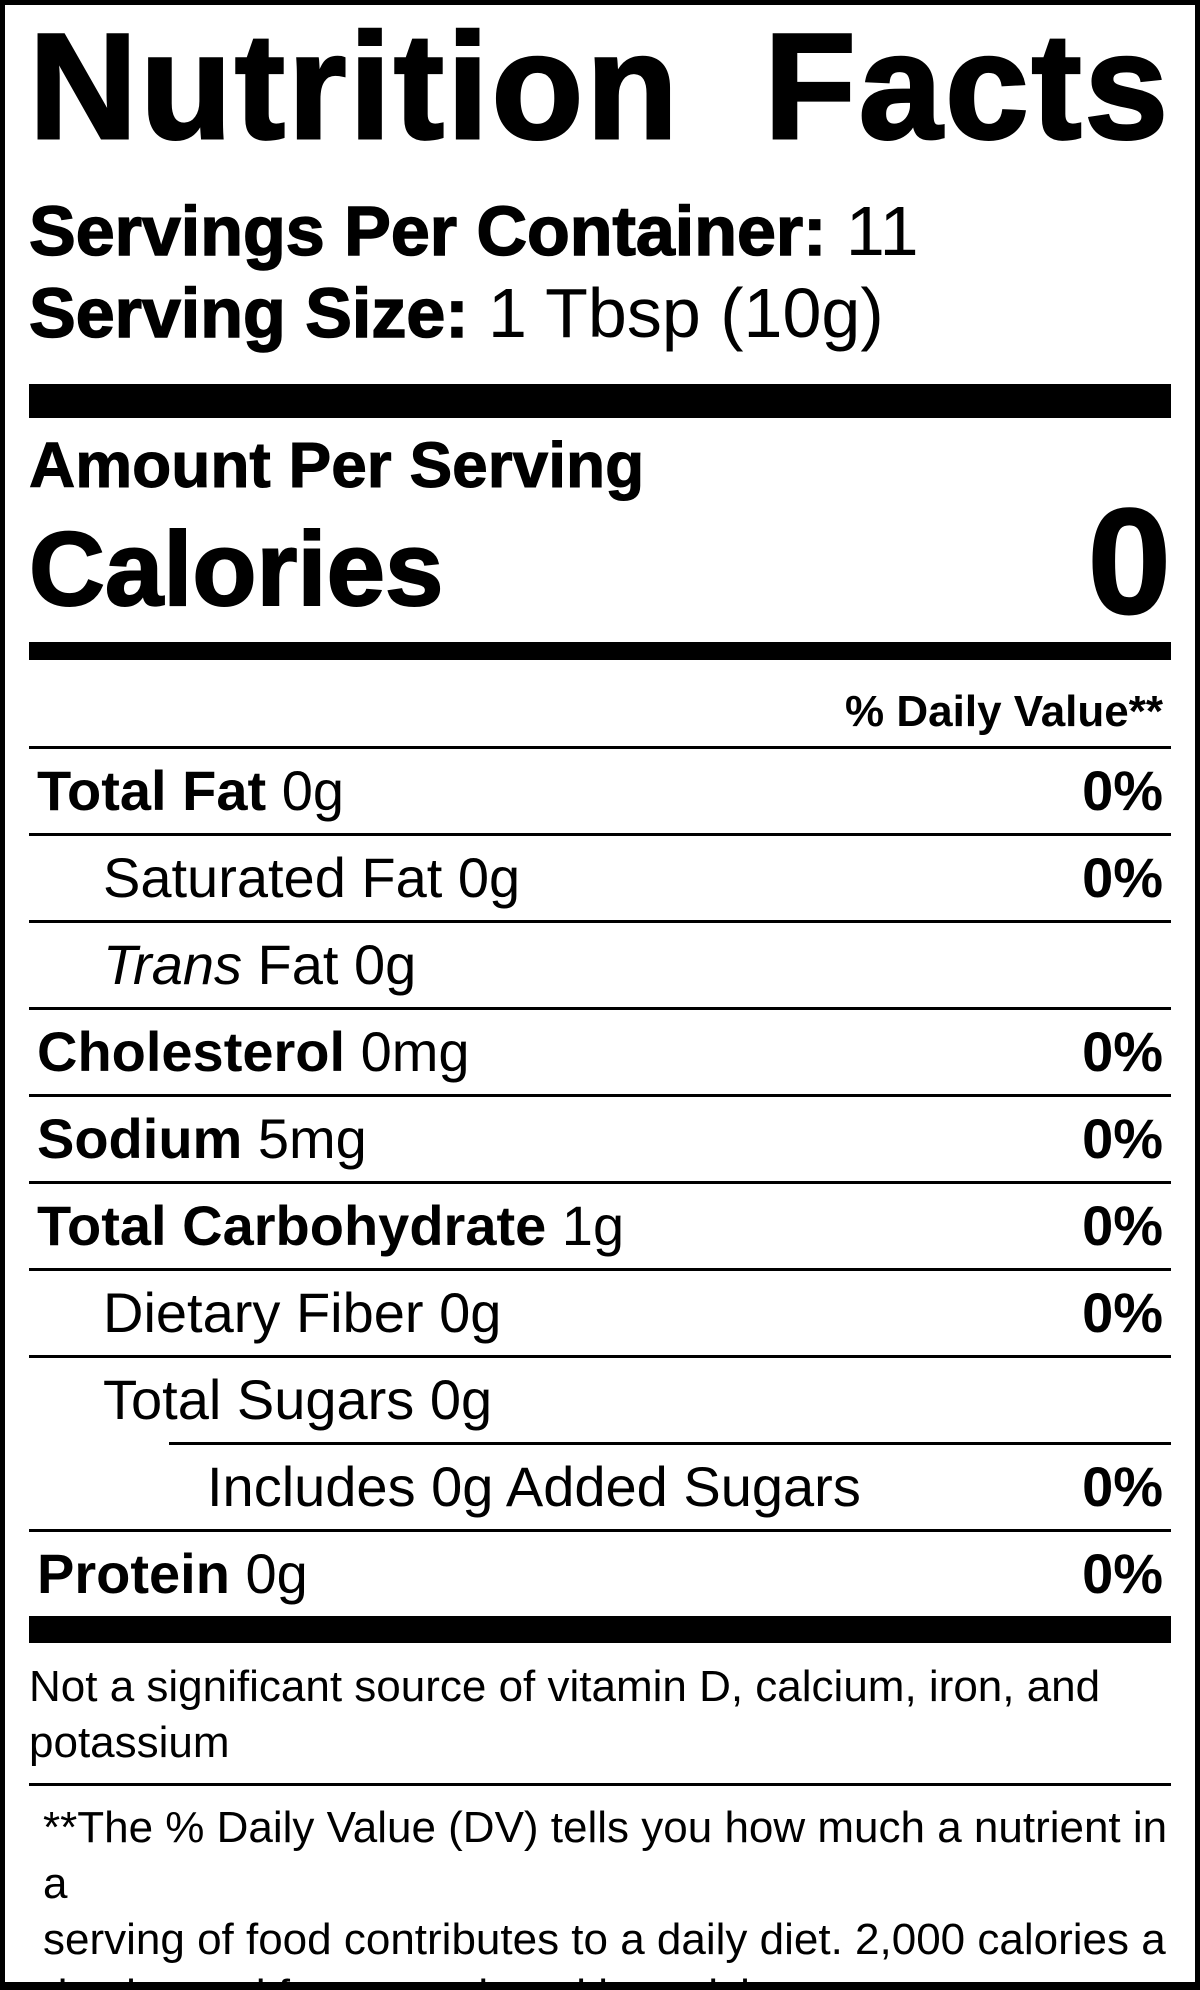  I want to click on nutrient-name: Trans Fat, so click(221, 964).